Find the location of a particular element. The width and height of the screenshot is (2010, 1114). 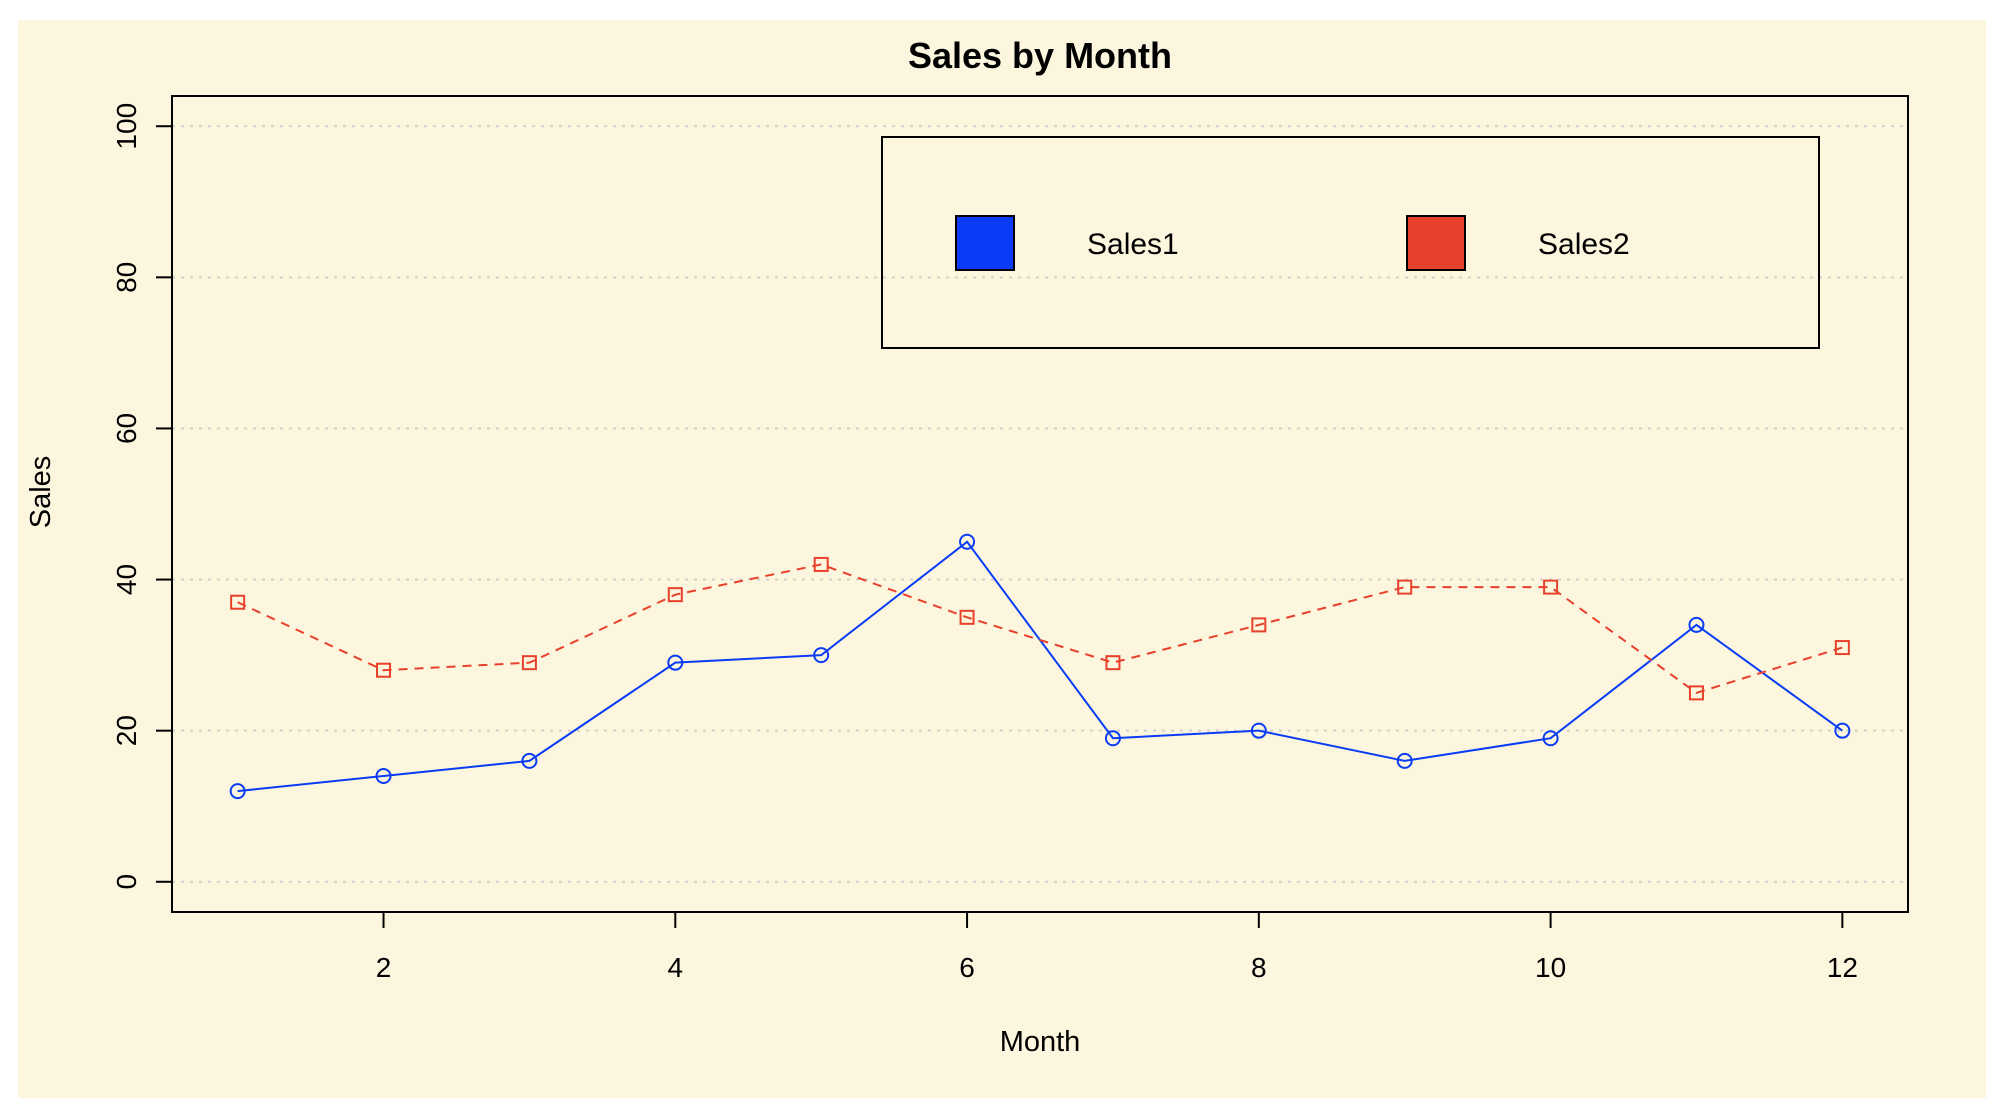

x-tick-label: 2 is located at coordinates (384, 967).